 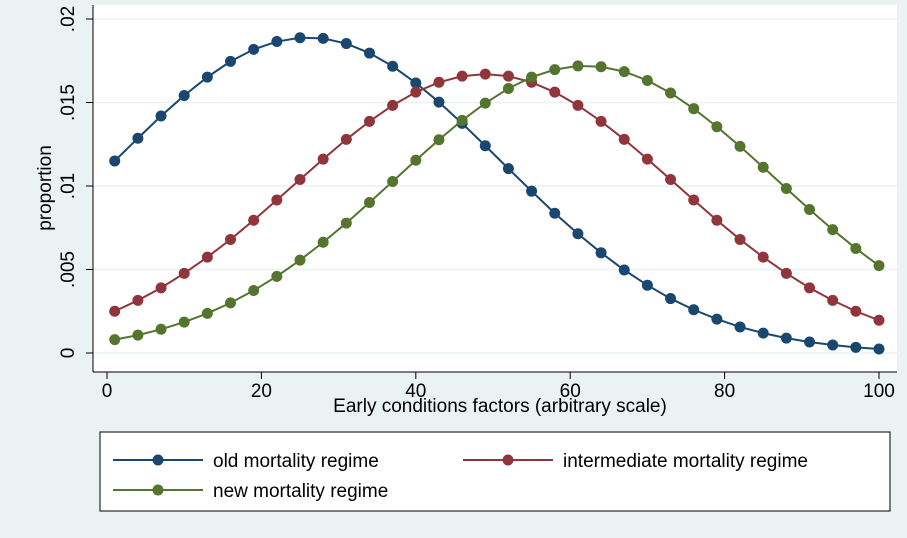 What do you see at coordinates (495, 471) in the screenshot?
I see `legend-box` at bounding box center [495, 471].